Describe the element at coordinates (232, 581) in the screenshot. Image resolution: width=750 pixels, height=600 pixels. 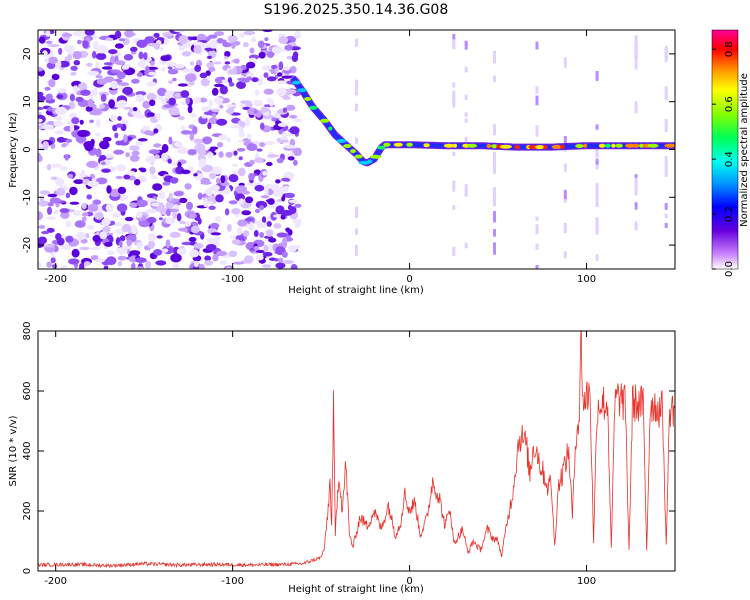
I see `x-tick-label: -100` at that location.